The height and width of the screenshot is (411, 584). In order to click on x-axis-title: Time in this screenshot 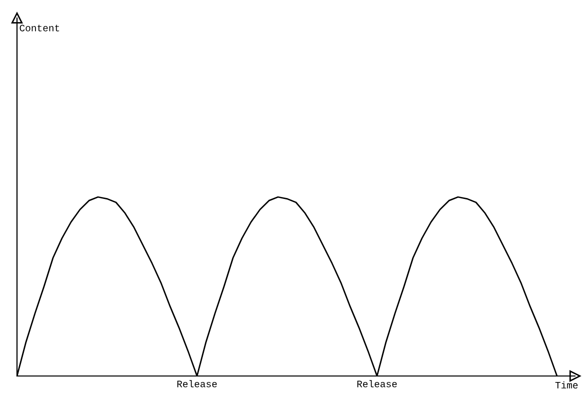, I will do `click(566, 385)`.